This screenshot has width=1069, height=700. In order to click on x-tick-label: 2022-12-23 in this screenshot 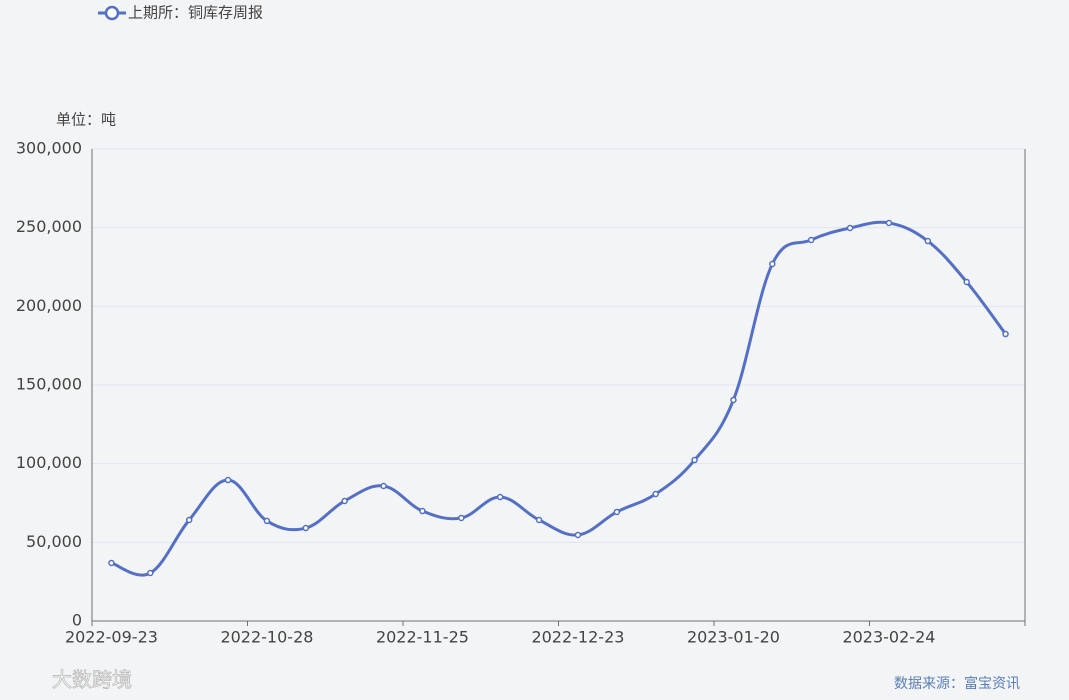, I will do `click(577, 637)`.